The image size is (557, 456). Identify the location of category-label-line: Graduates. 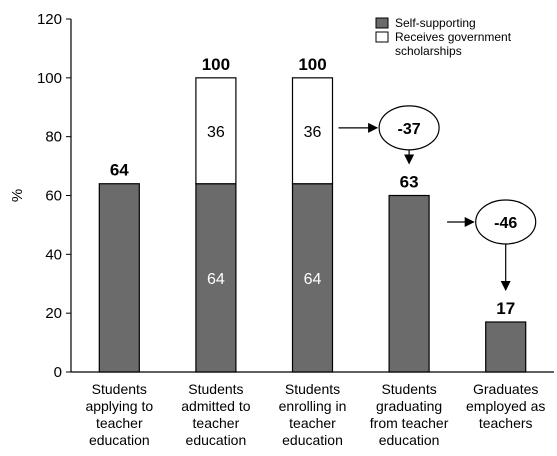
(505, 389).